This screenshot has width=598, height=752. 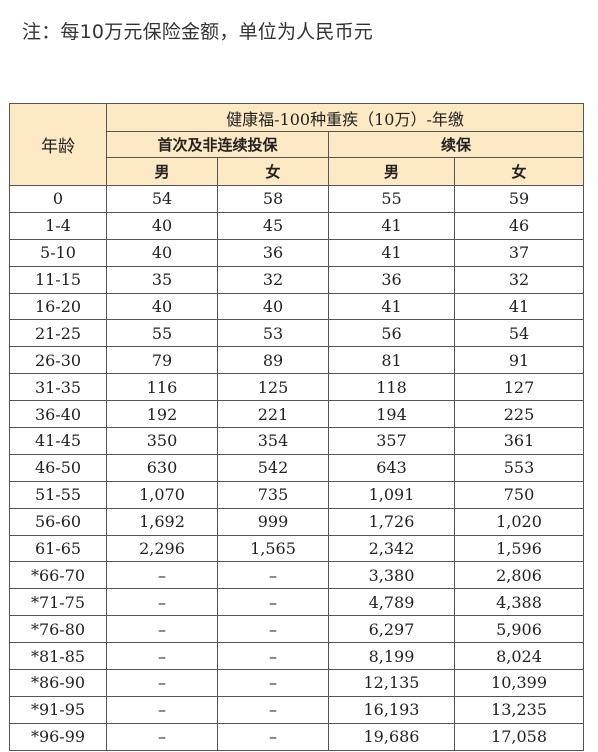 What do you see at coordinates (519, 199) in the screenshot?
I see `renew-female-cell: 59` at bounding box center [519, 199].